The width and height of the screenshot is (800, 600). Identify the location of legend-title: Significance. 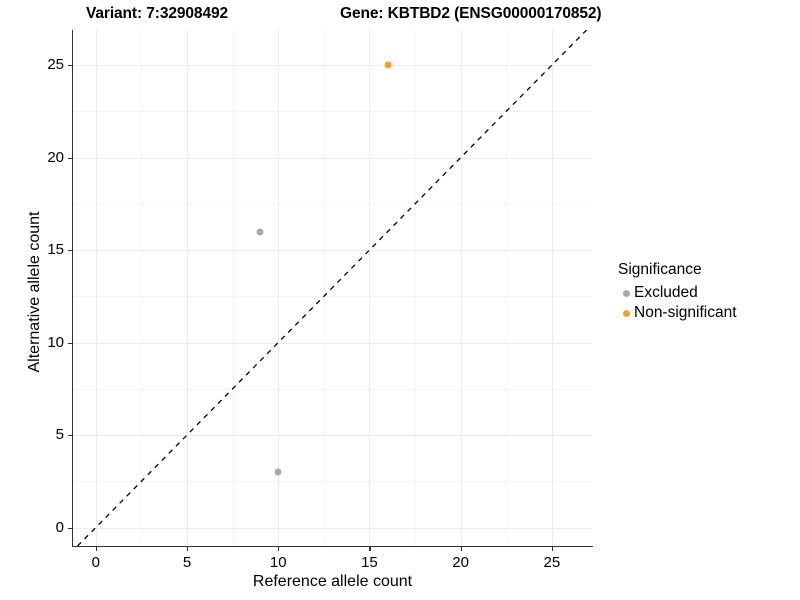
(660, 269).